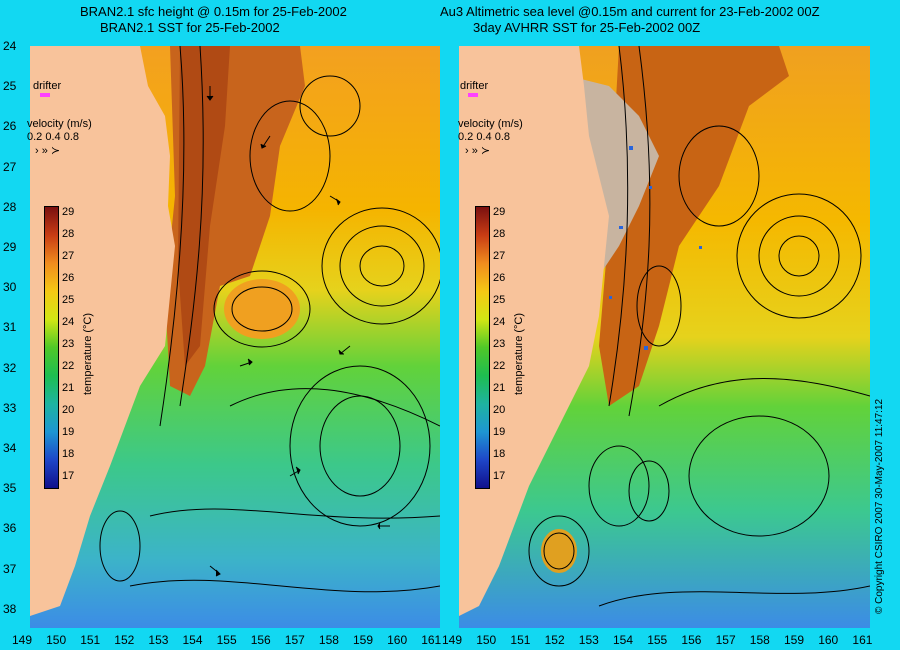  What do you see at coordinates (10, 86) in the screenshot?
I see `y-tick-label: 25` at bounding box center [10, 86].